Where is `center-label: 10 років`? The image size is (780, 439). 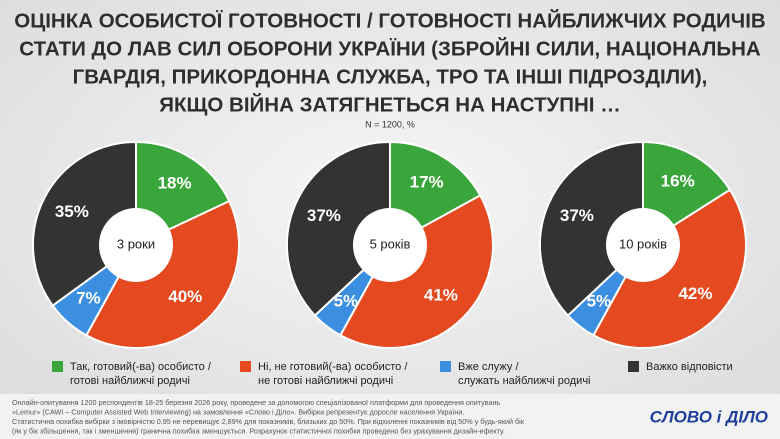
center-label: 10 років is located at coordinates (643, 243).